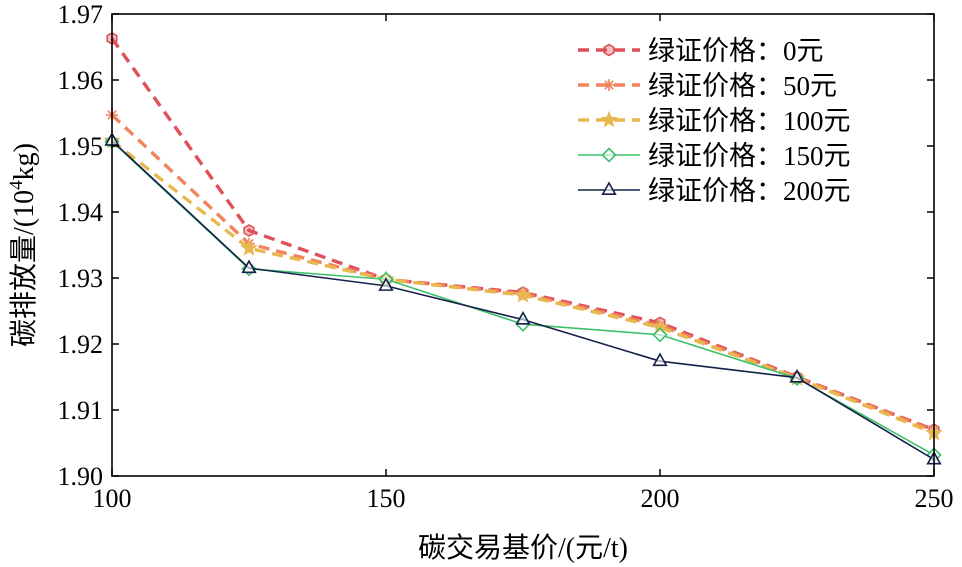 The width and height of the screenshot is (962, 567). I want to click on y-tick-label: 1.97, so click(81, 14).